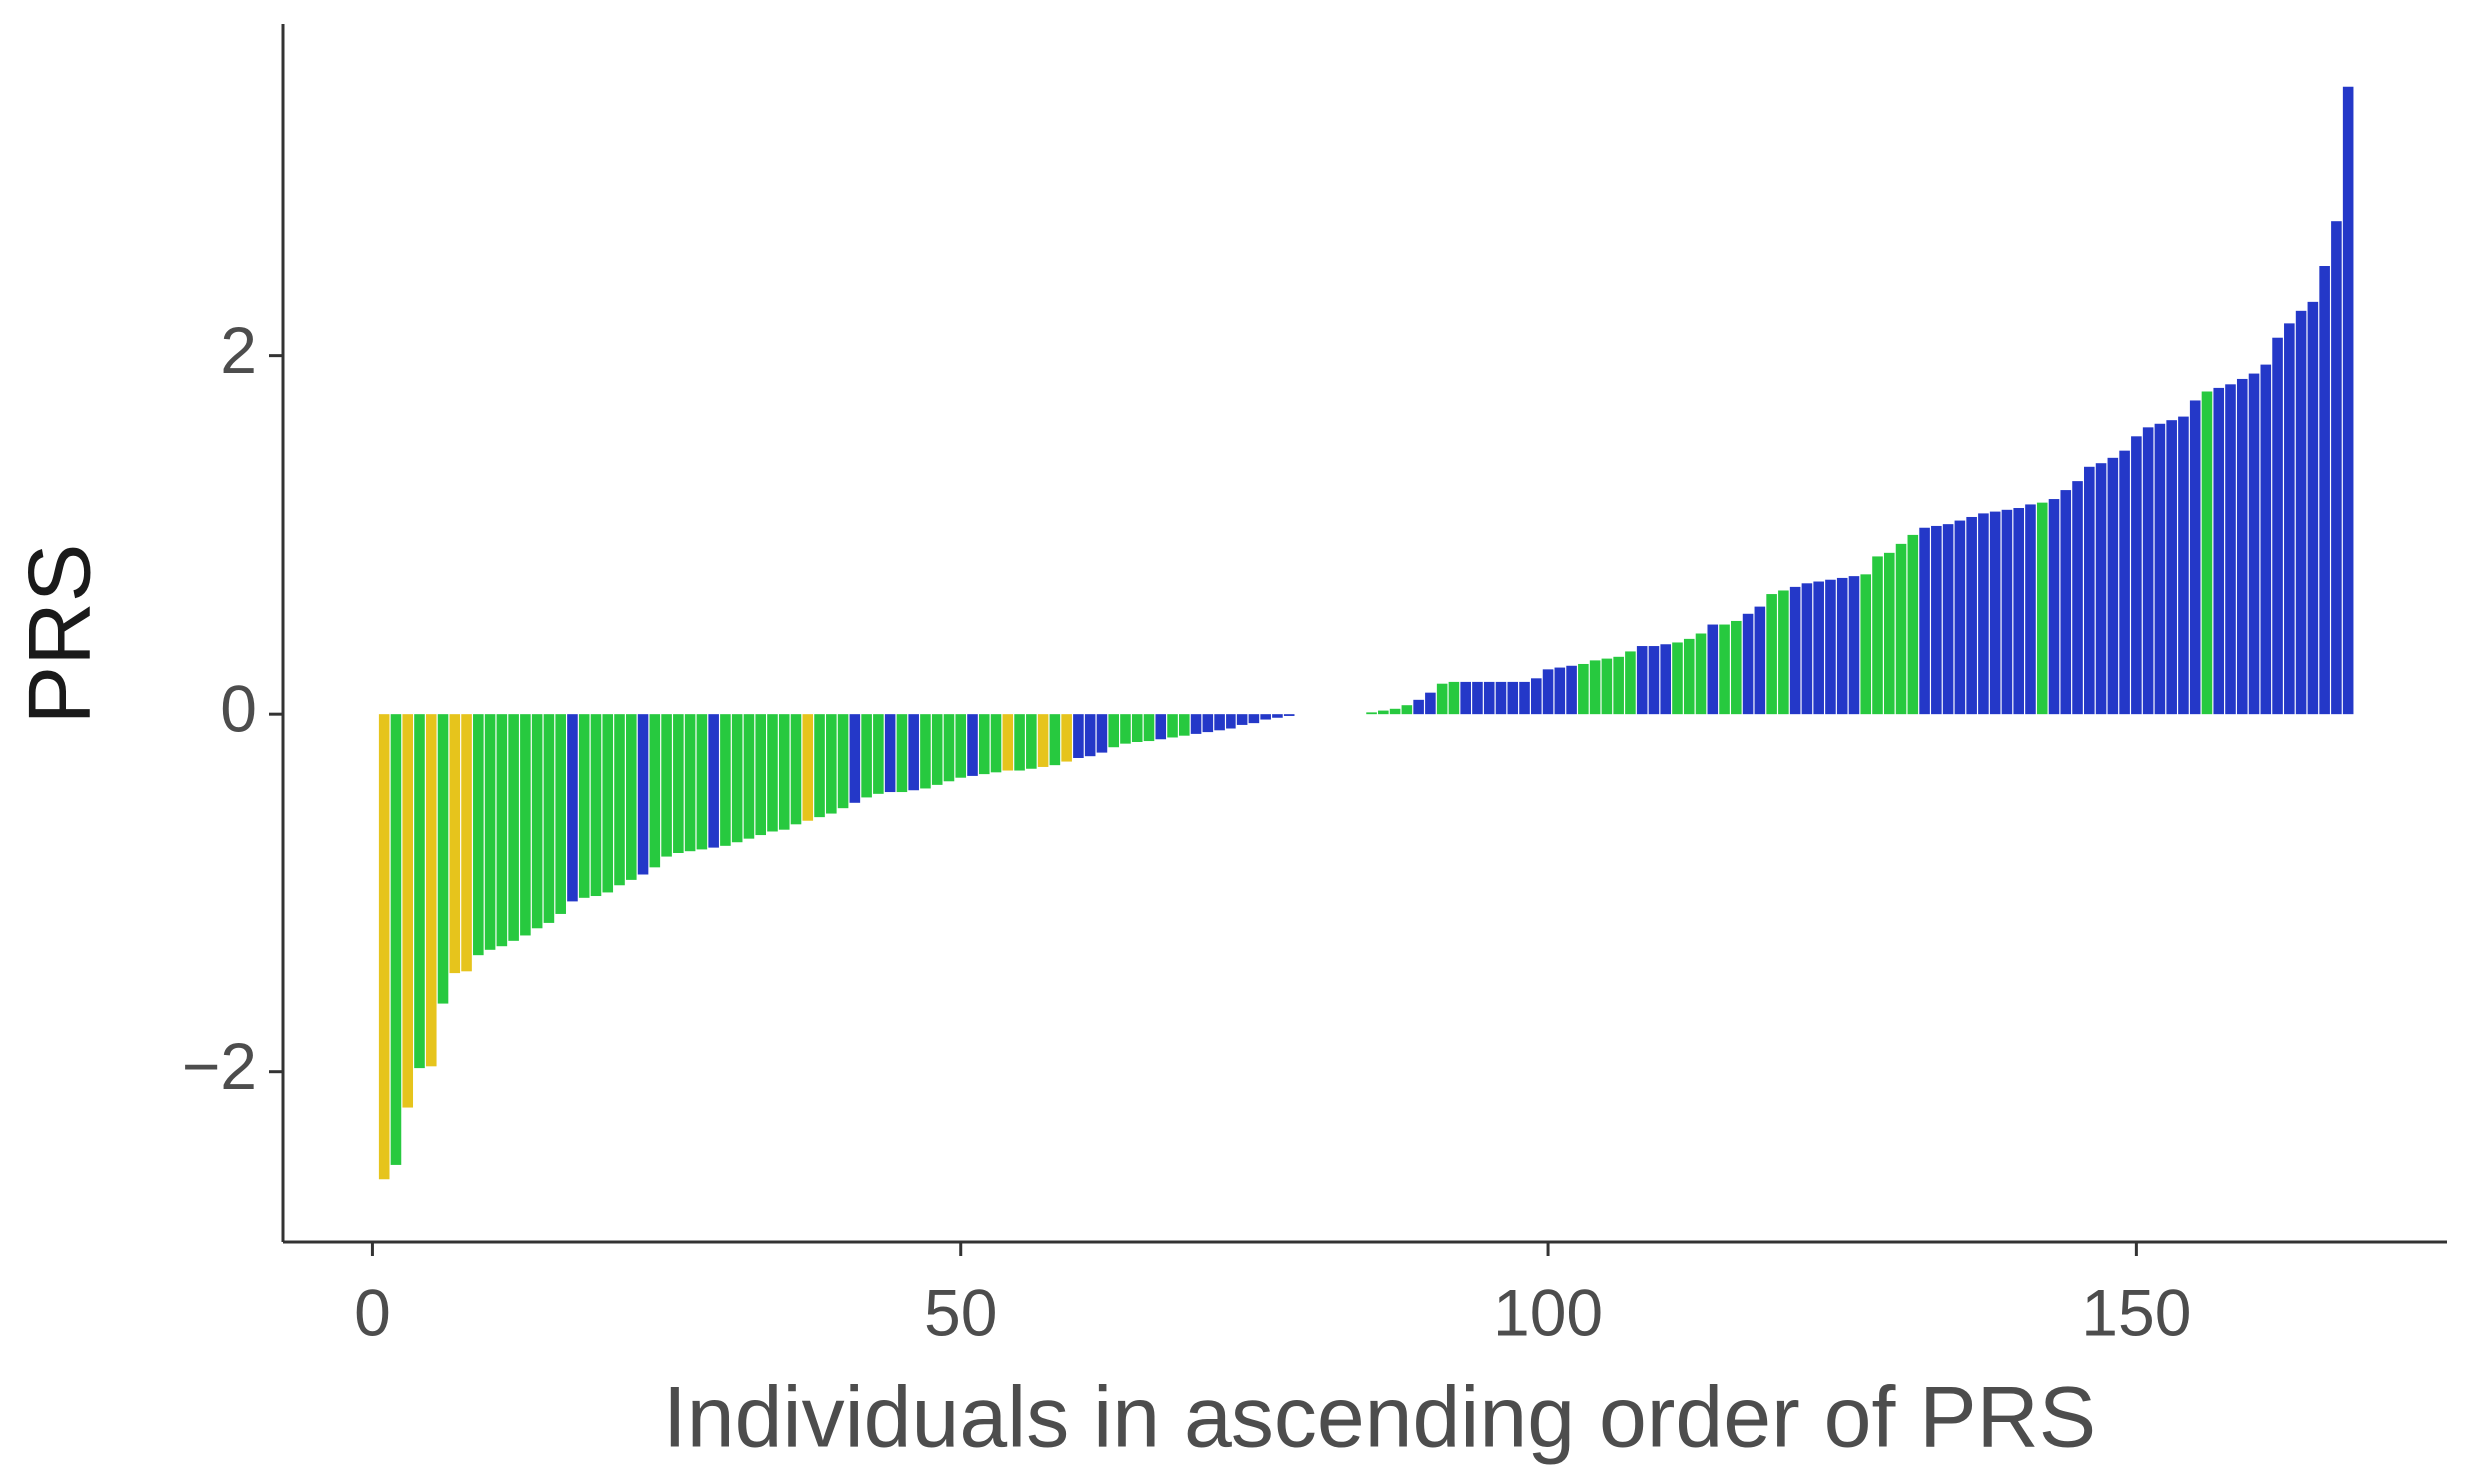  What do you see at coordinates (1379, 1418) in the screenshot?
I see `x-axis-label: Individuals in ascending order of PRS` at bounding box center [1379, 1418].